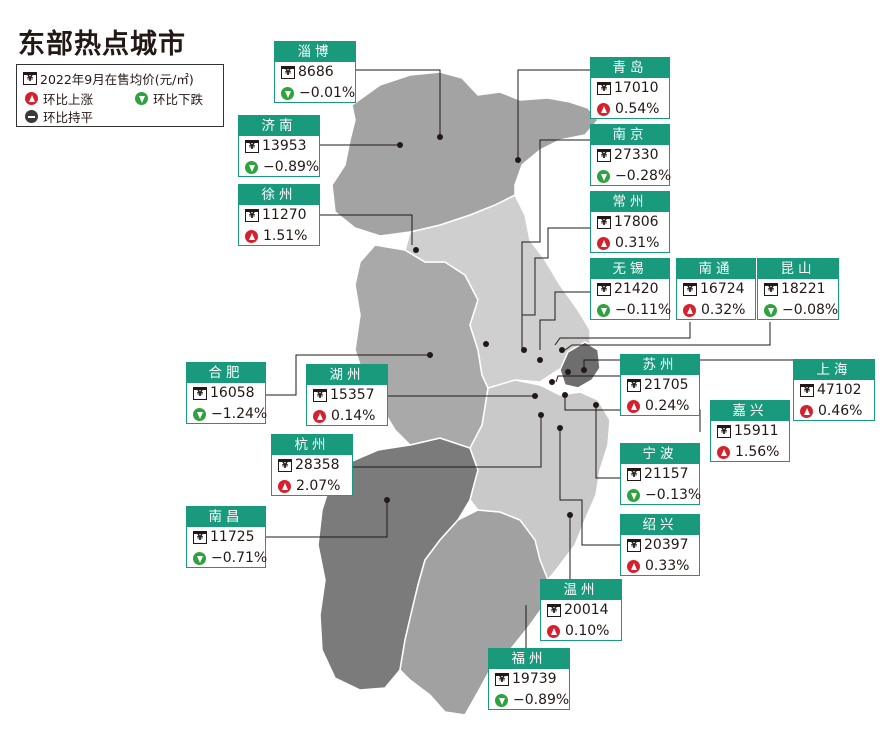 The height and width of the screenshot is (735, 887). I want to click on city-price-row: ¥11270, so click(279, 215).